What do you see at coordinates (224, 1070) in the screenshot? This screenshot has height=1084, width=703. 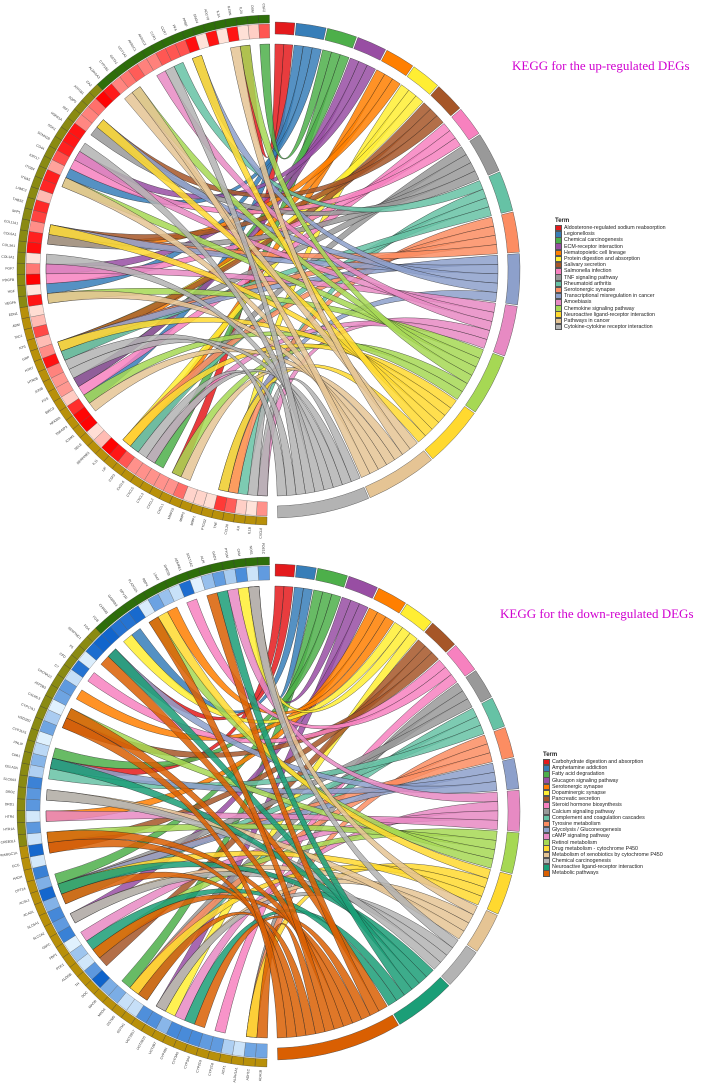 I see `gene-label: AOX1` at bounding box center [224, 1070].